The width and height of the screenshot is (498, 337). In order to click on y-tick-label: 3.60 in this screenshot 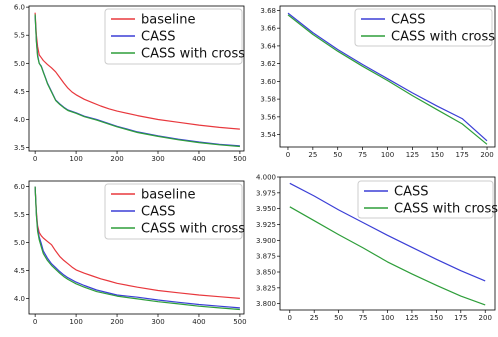, I will do `click(268, 82)`.